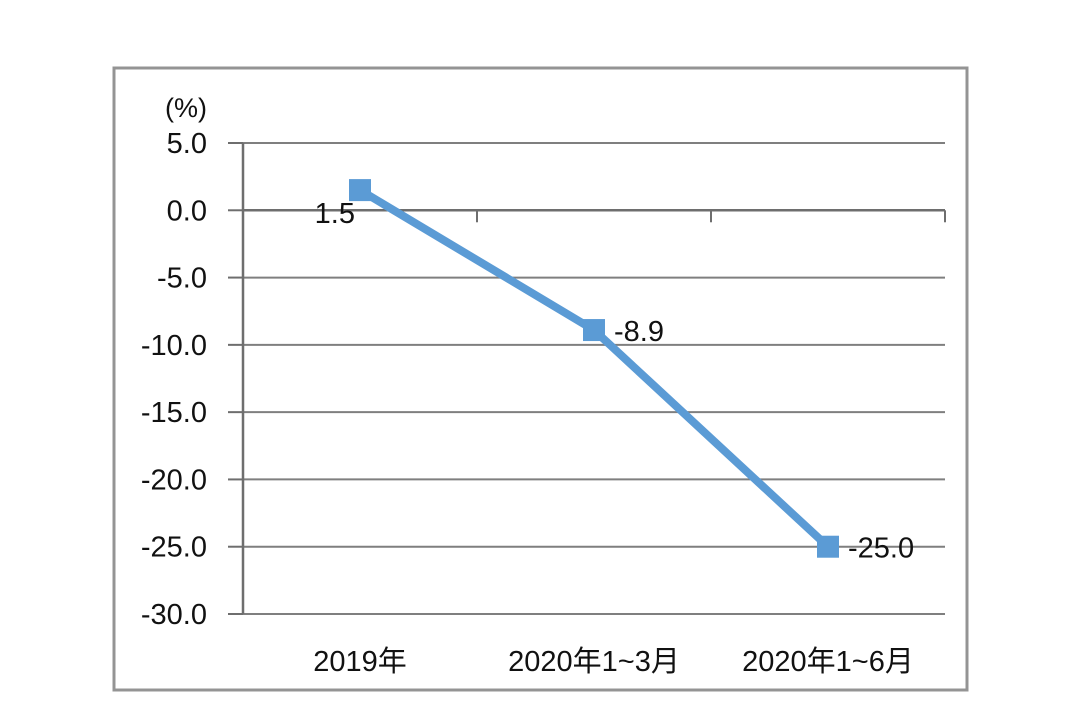 The width and height of the screenshot is (1080, 705). Describe the element at coordinates (639, 332) in the screenshot. I see `data-point-label: -8.9` at that location.